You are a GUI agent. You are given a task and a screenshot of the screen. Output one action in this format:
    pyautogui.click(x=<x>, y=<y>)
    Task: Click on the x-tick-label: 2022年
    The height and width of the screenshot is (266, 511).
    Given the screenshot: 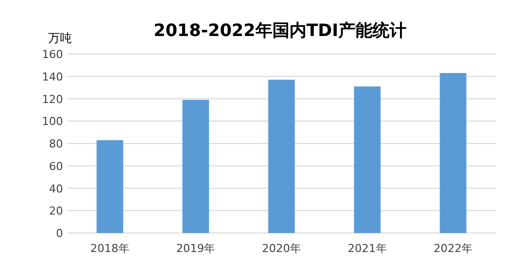 What is the action you would take?
    pyautogui.click(x=453, y=248)
    